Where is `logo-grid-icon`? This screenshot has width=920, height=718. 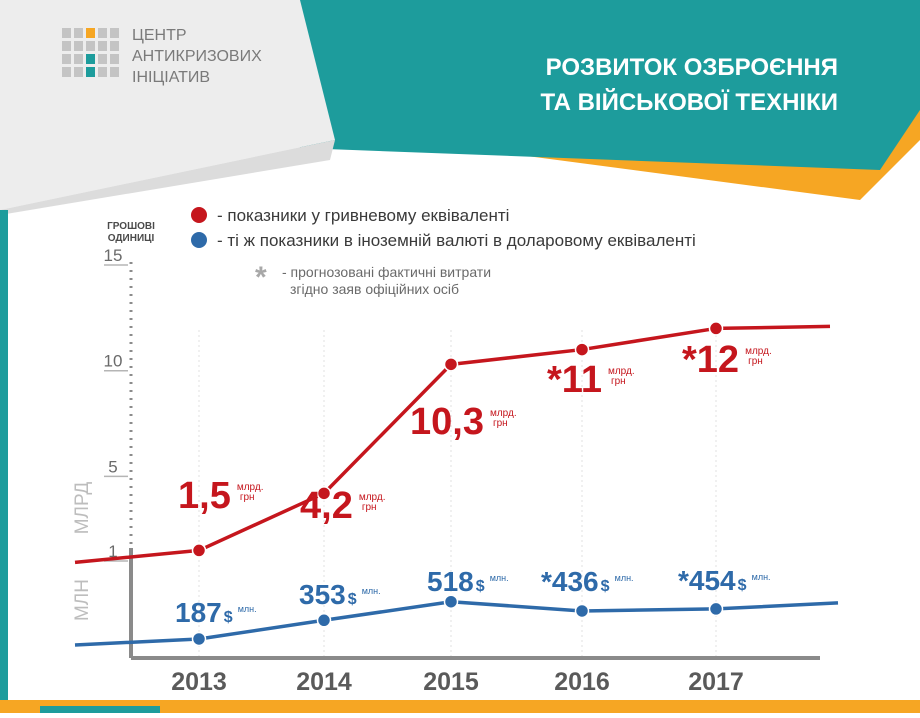
logo-grid-icon is located at coordinates (90, 52).